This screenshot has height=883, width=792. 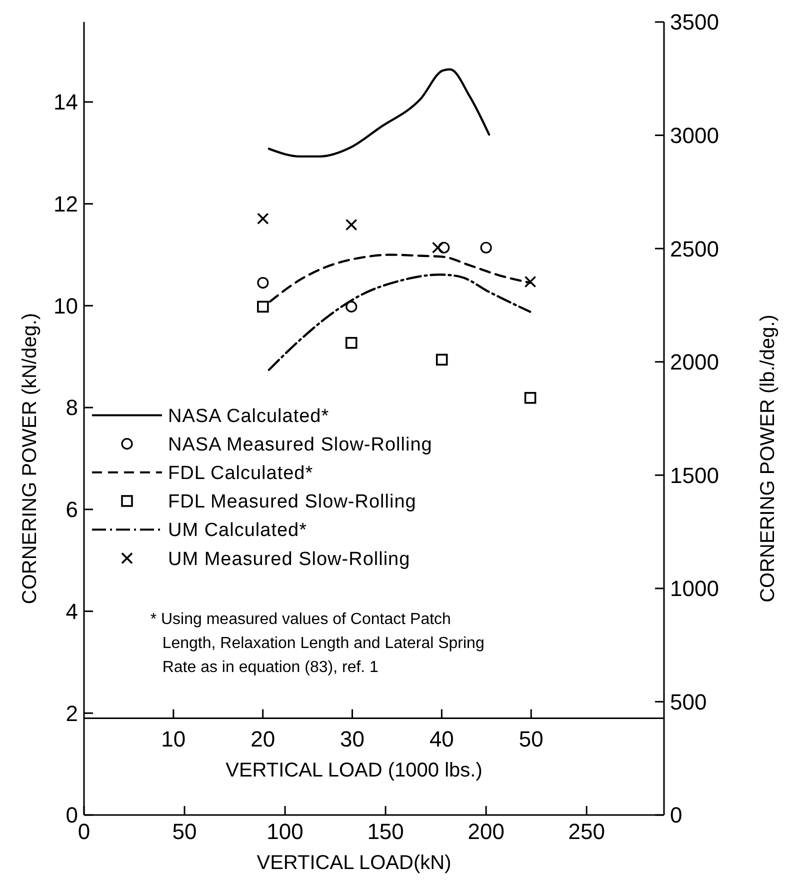 What do you see at coordinates (352, 739) in the screenshot?
I see `x2-tick-label: 30` at bounding box center [352, 739].